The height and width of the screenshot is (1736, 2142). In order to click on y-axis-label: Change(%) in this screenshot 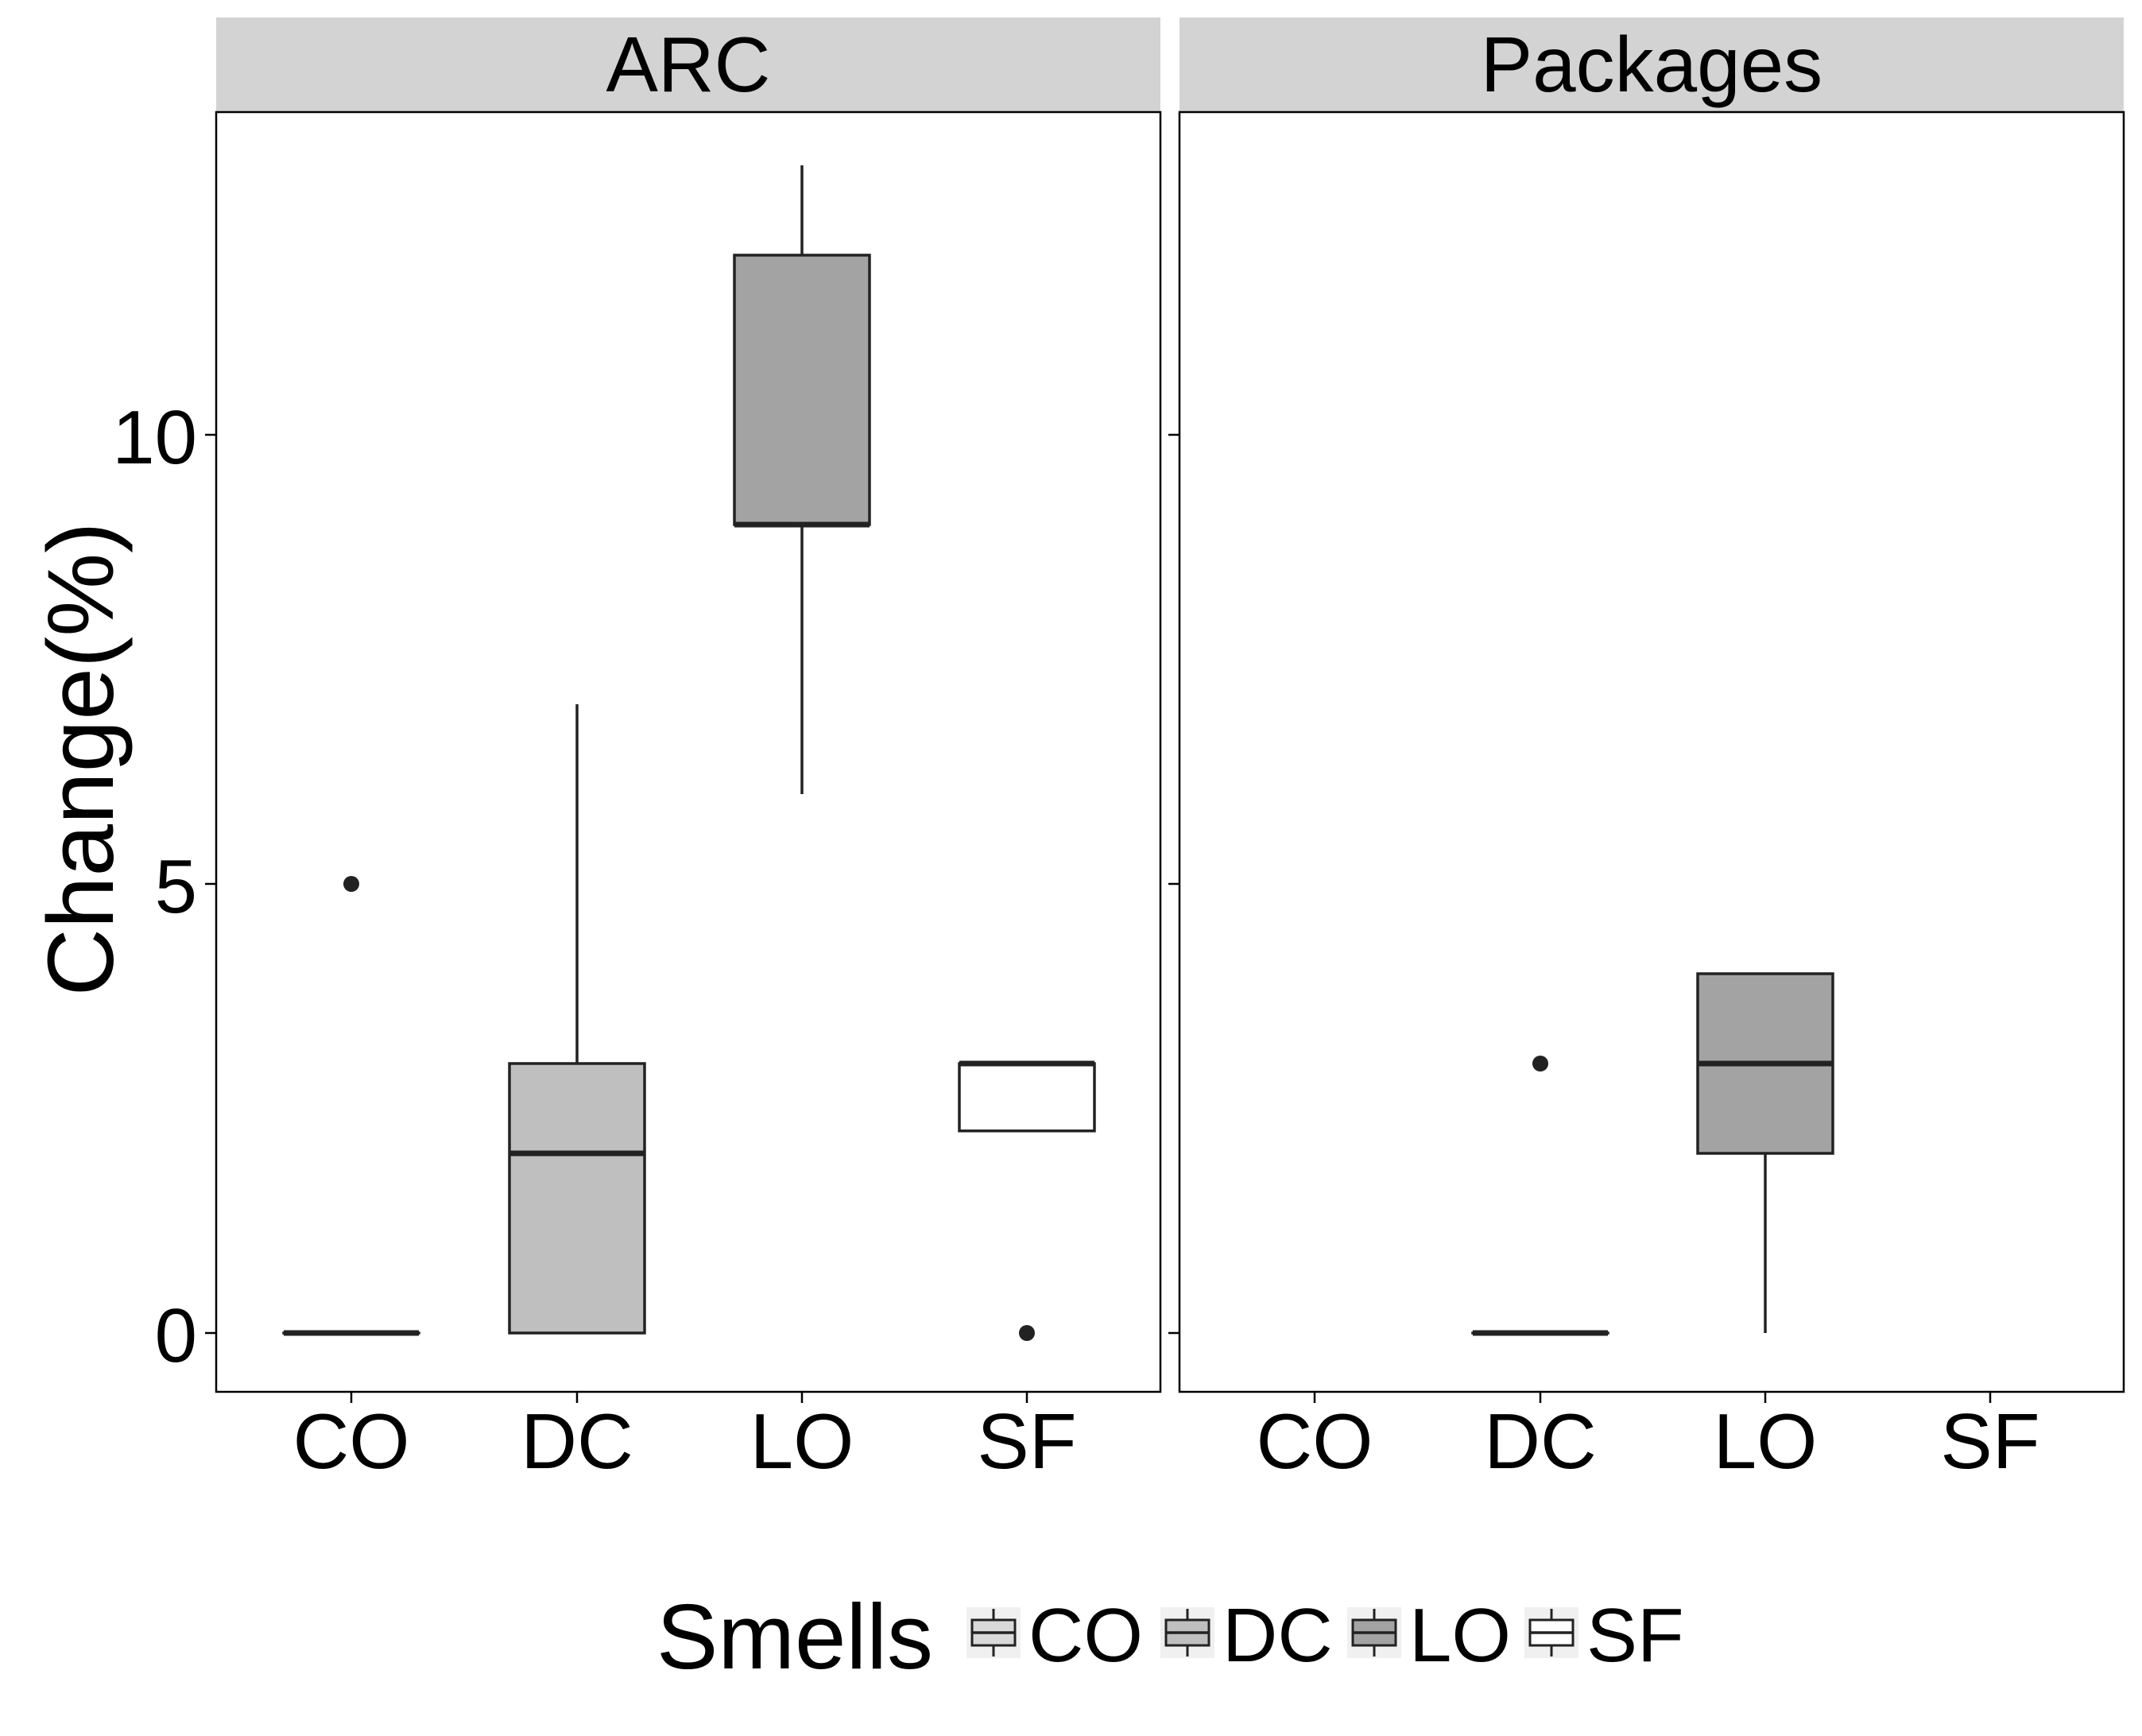, I will do `click(81, 759)`.